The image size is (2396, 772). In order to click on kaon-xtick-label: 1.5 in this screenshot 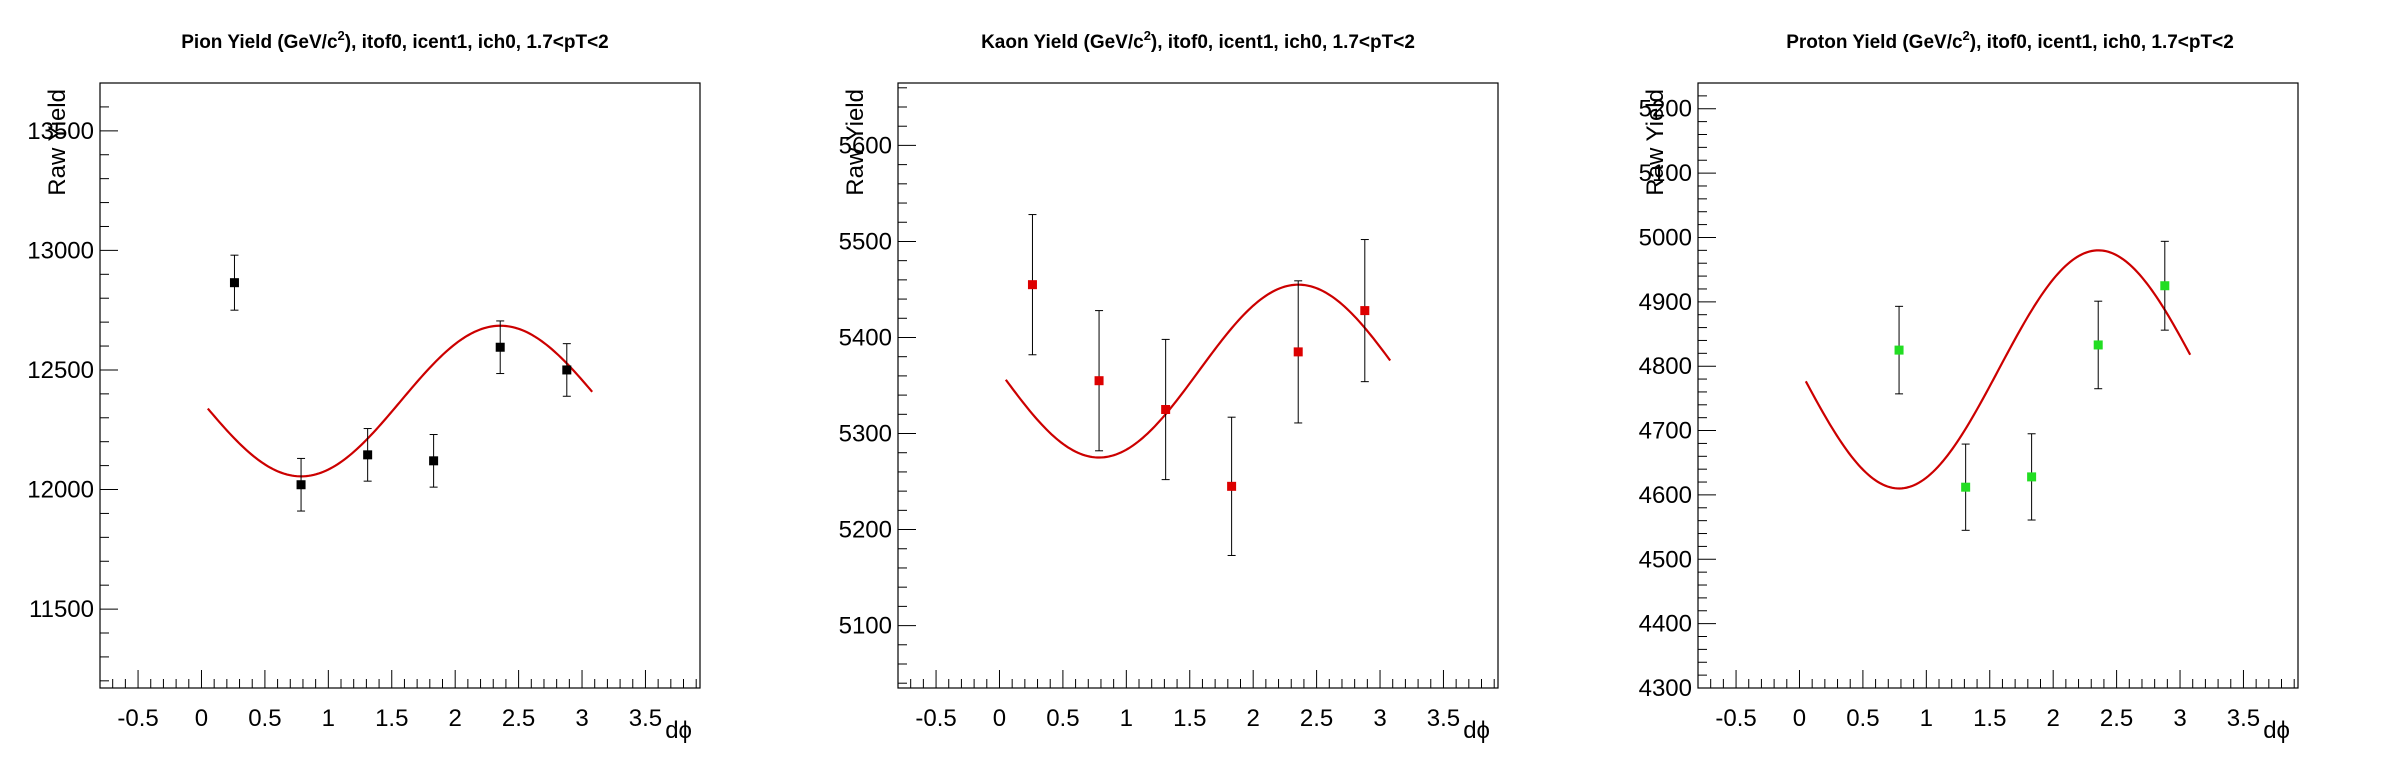, I will do `click(1189, 718)`.